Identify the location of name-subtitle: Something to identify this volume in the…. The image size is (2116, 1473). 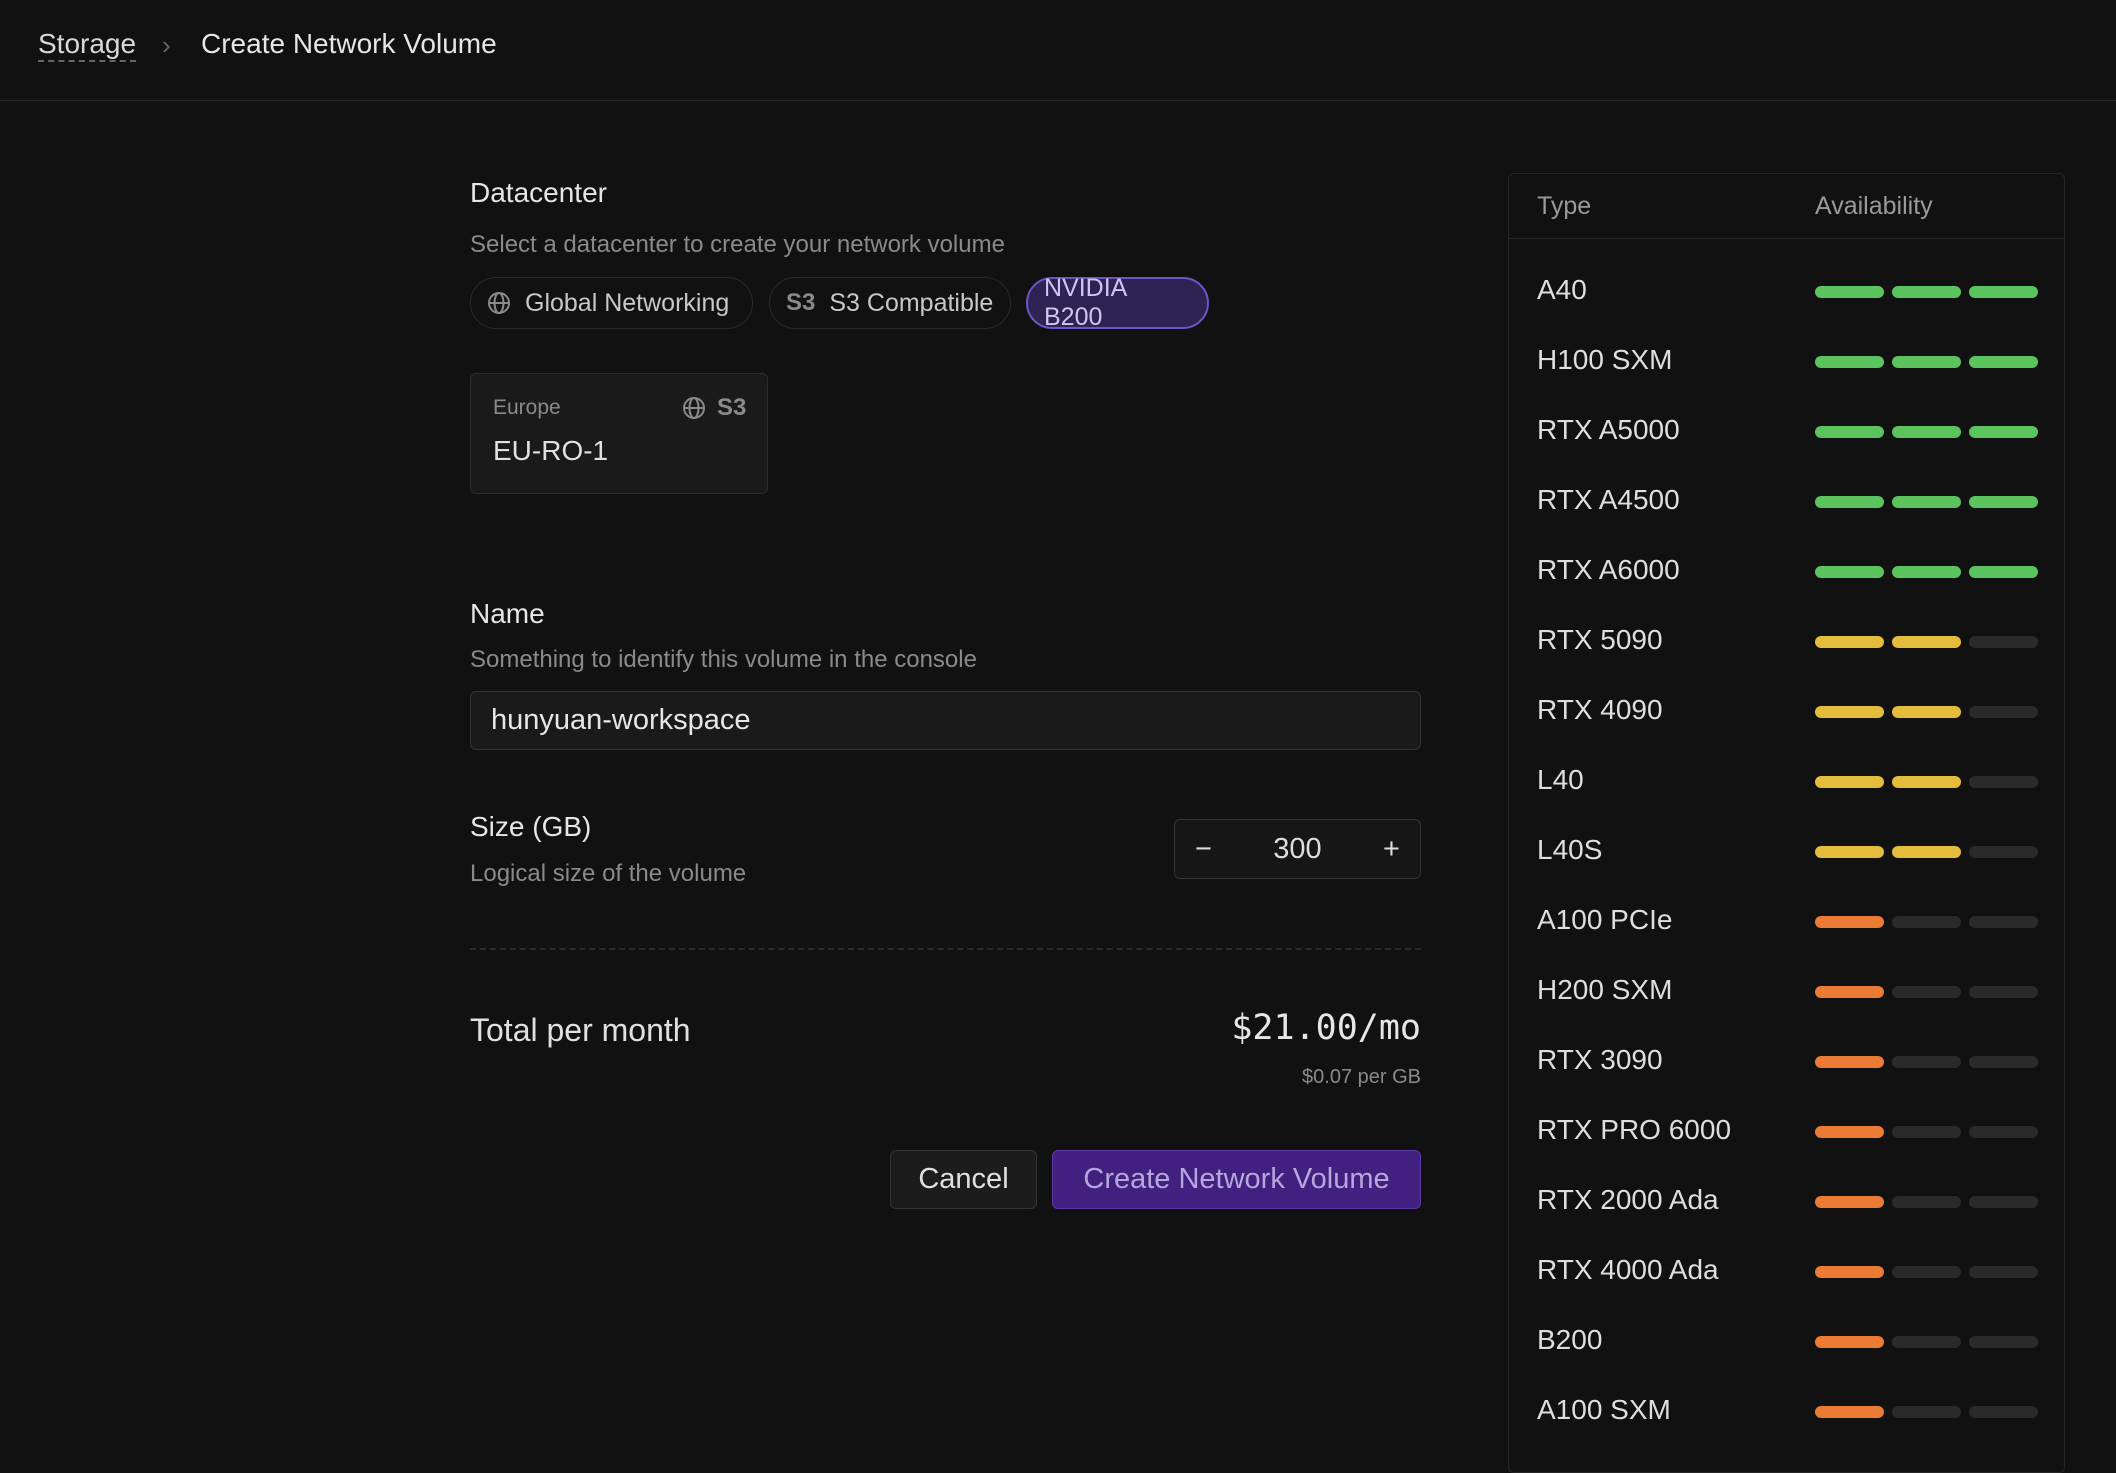
(723, 659).